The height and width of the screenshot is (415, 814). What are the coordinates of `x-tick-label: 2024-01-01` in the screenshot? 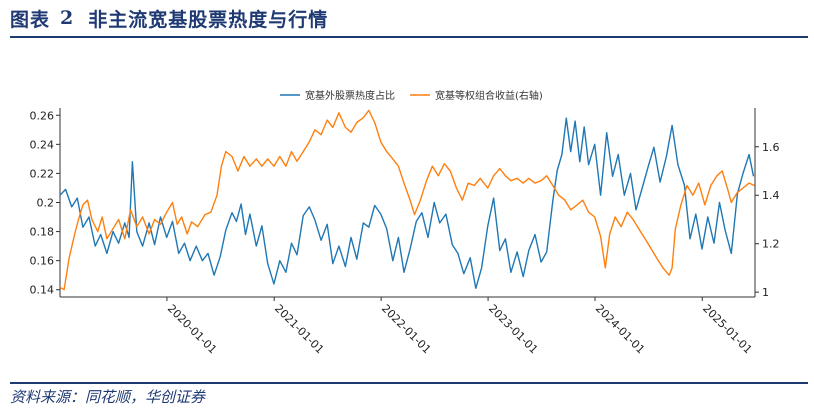 It's located at (620, 329).